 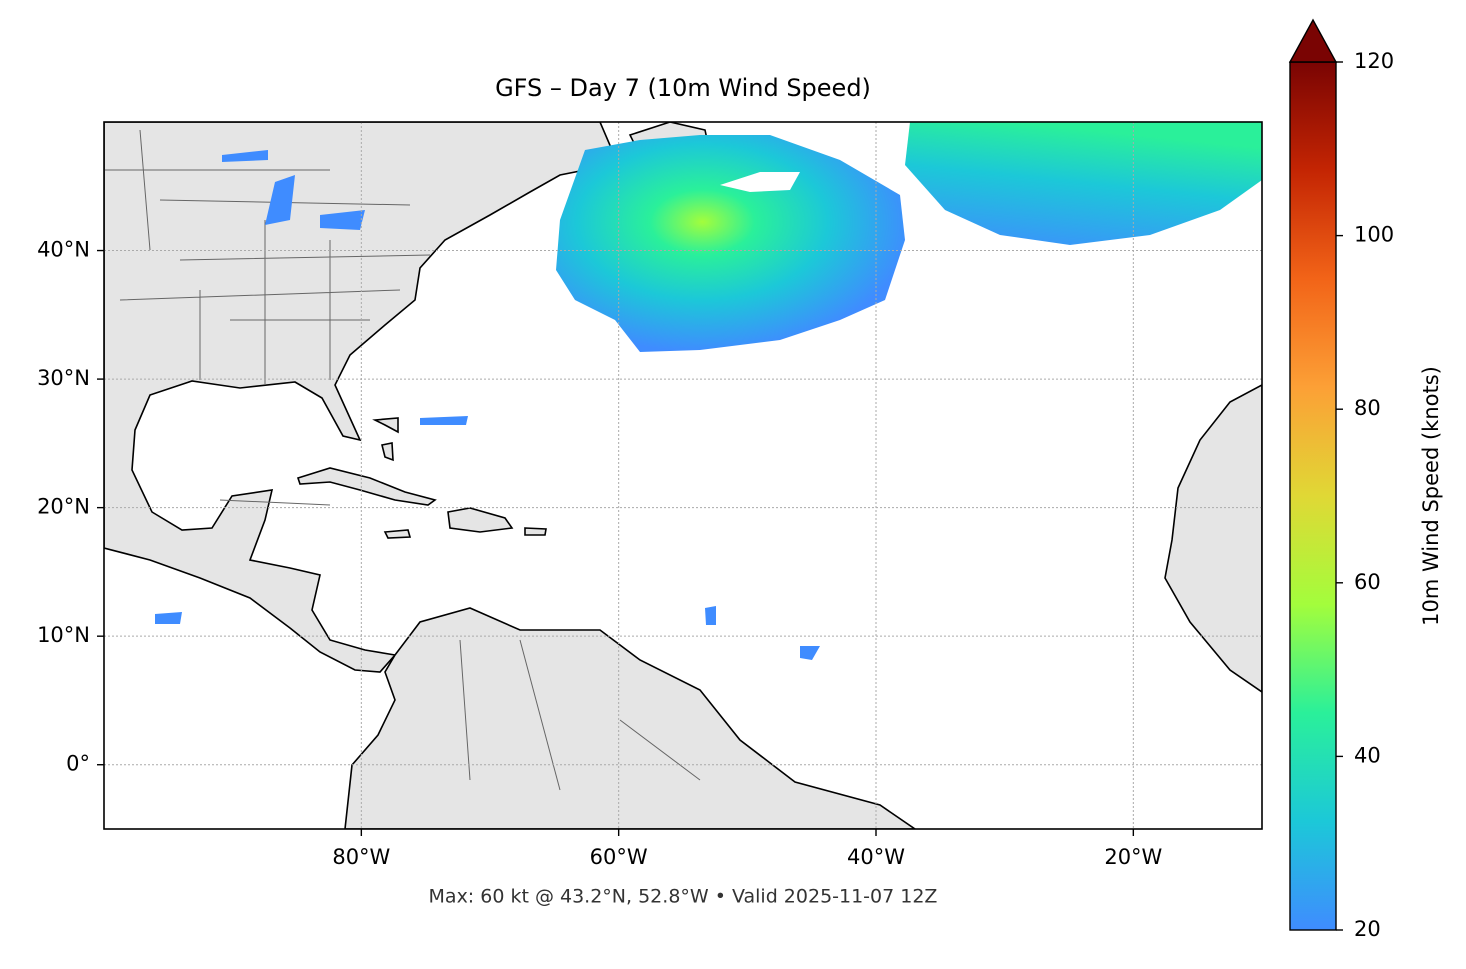 What do you see at coordinates (480, 520) in the screenshot?
I see `hispaniola` at bounding box center [480, 520].